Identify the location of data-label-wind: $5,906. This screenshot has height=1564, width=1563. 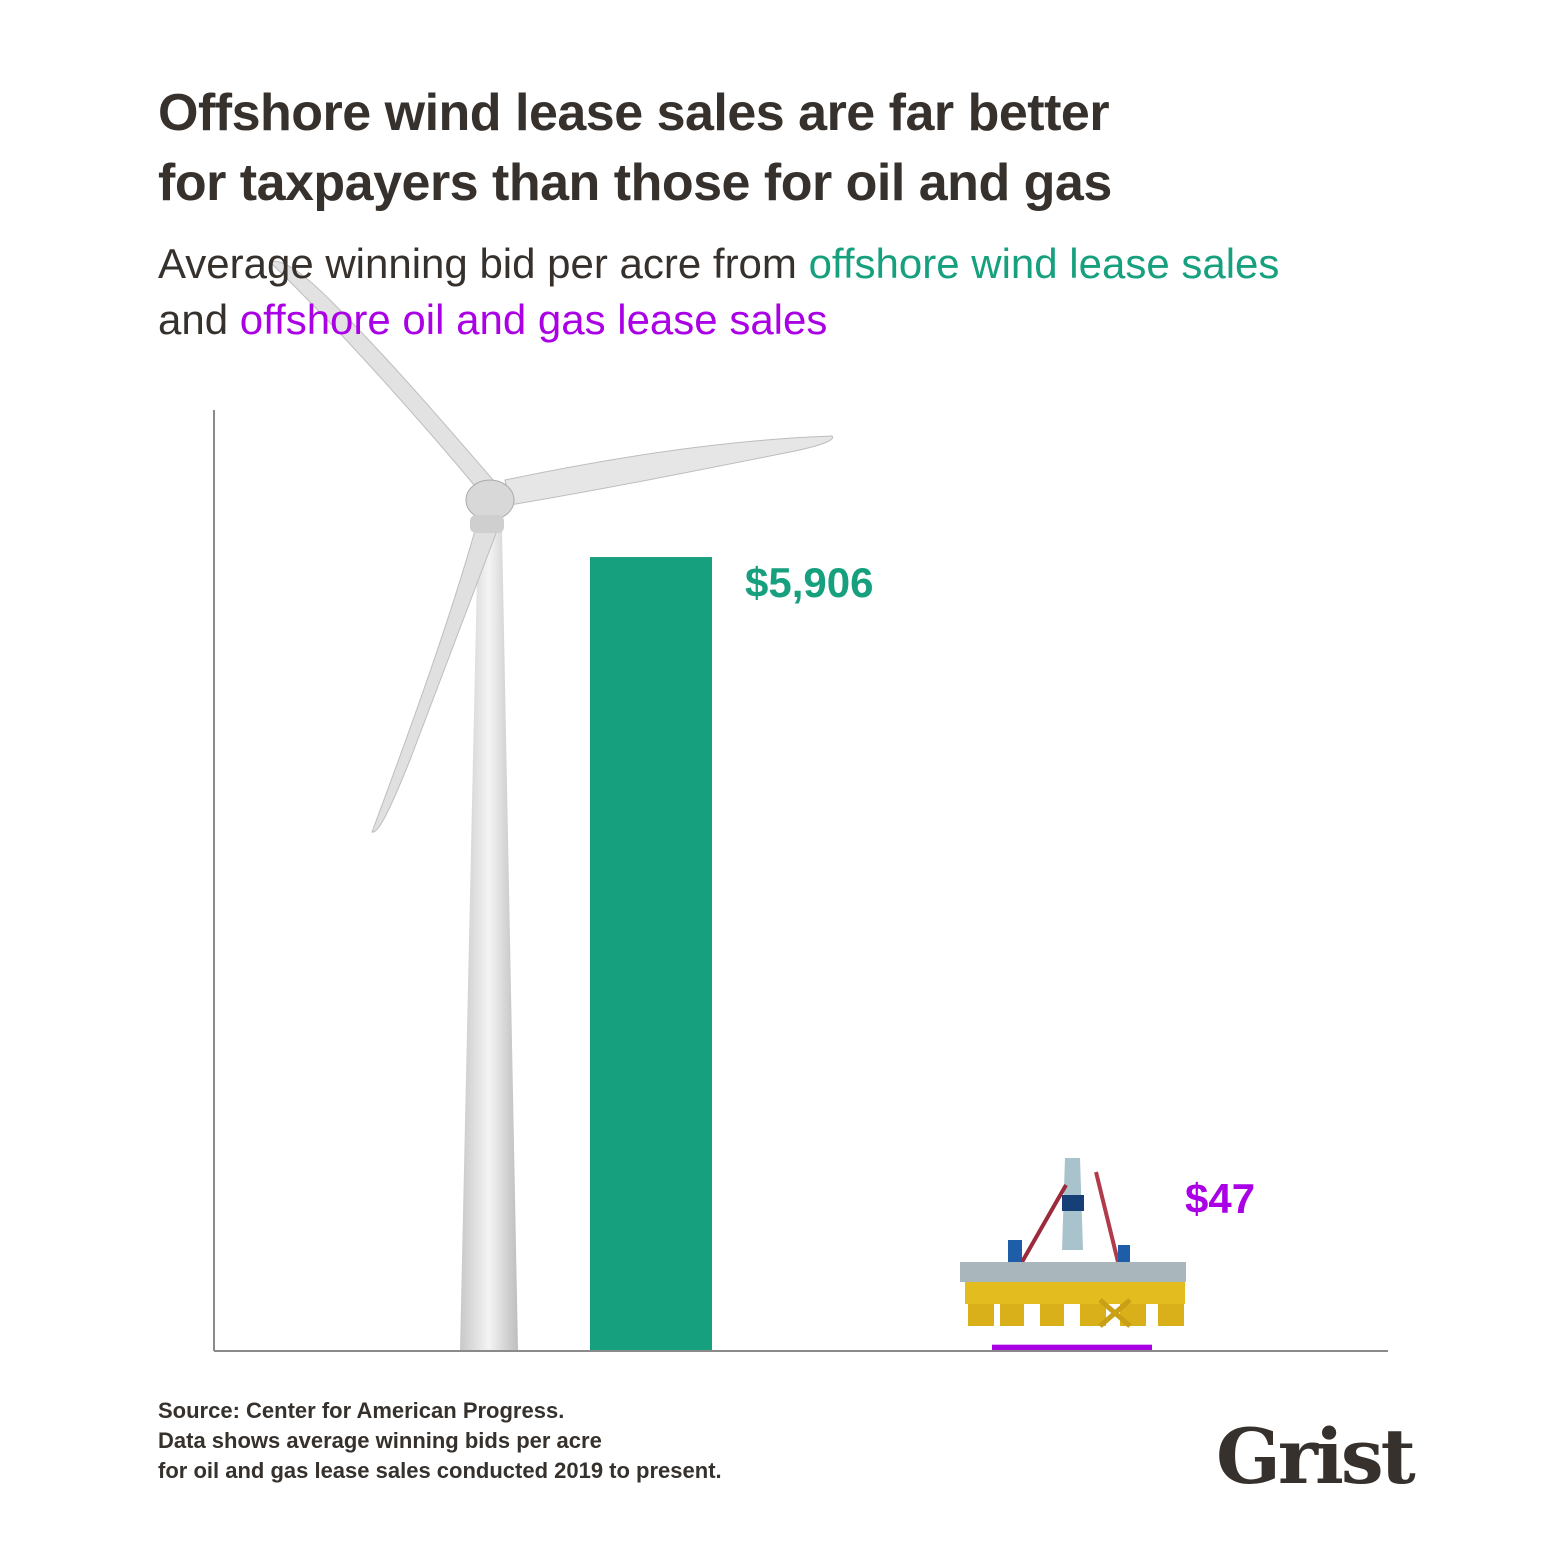
(809, 582).